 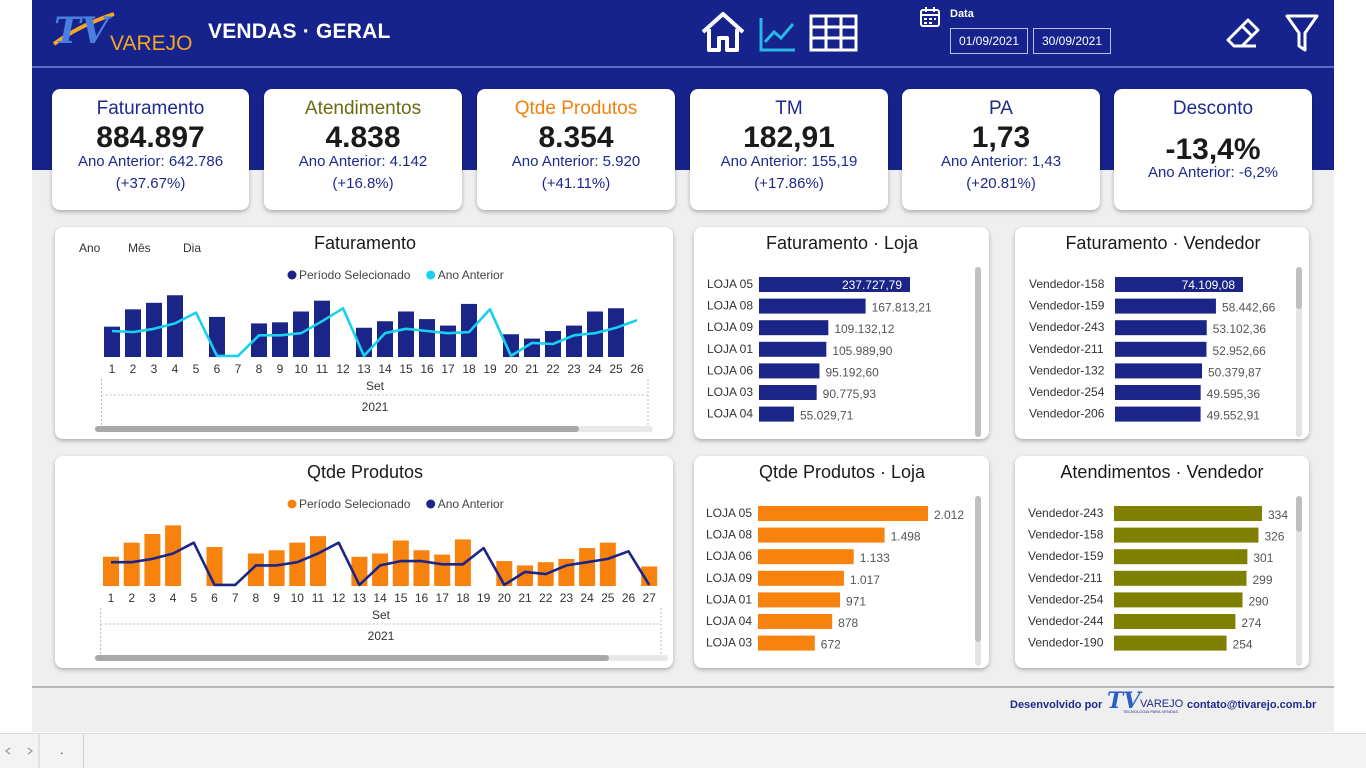 I want to click on footer-email-link: contato@tivarejo.com.br, so click(x=1252, y=705).